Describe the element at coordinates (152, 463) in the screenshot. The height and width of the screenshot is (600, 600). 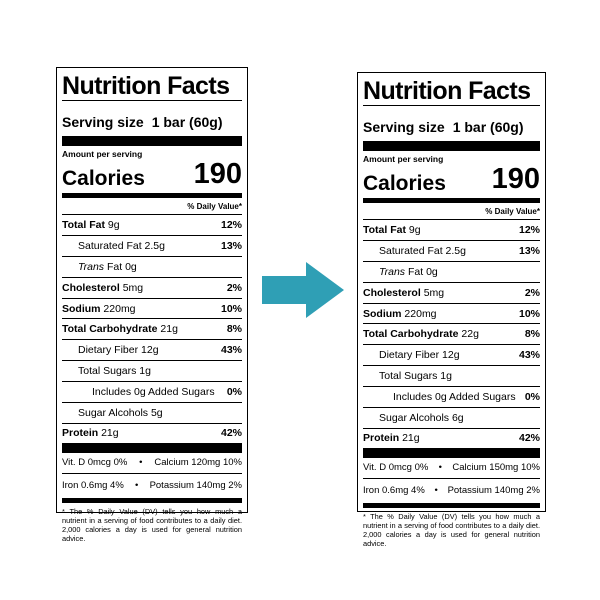
I see `vitamin-row: Vit. D 0mcg 0% • Calcium 120mg 10%` at that location.